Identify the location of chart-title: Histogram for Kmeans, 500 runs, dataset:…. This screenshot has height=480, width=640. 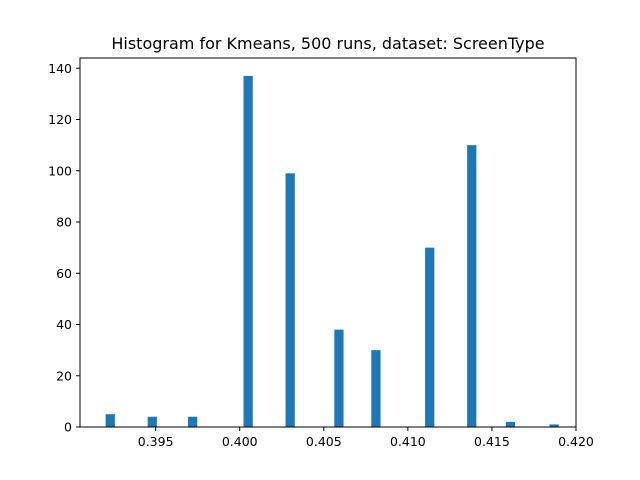
(327, 43).